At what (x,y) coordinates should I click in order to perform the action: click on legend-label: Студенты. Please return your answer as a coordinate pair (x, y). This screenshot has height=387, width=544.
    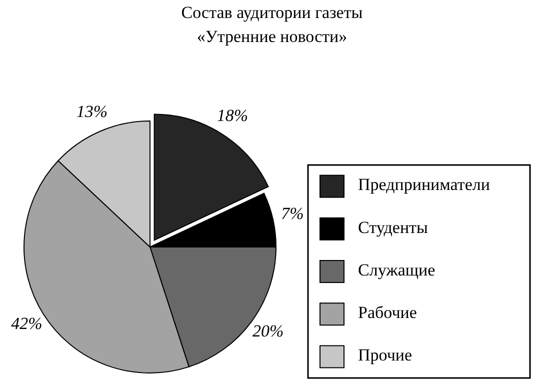
    Looking at the image, I should click on (393, 227).